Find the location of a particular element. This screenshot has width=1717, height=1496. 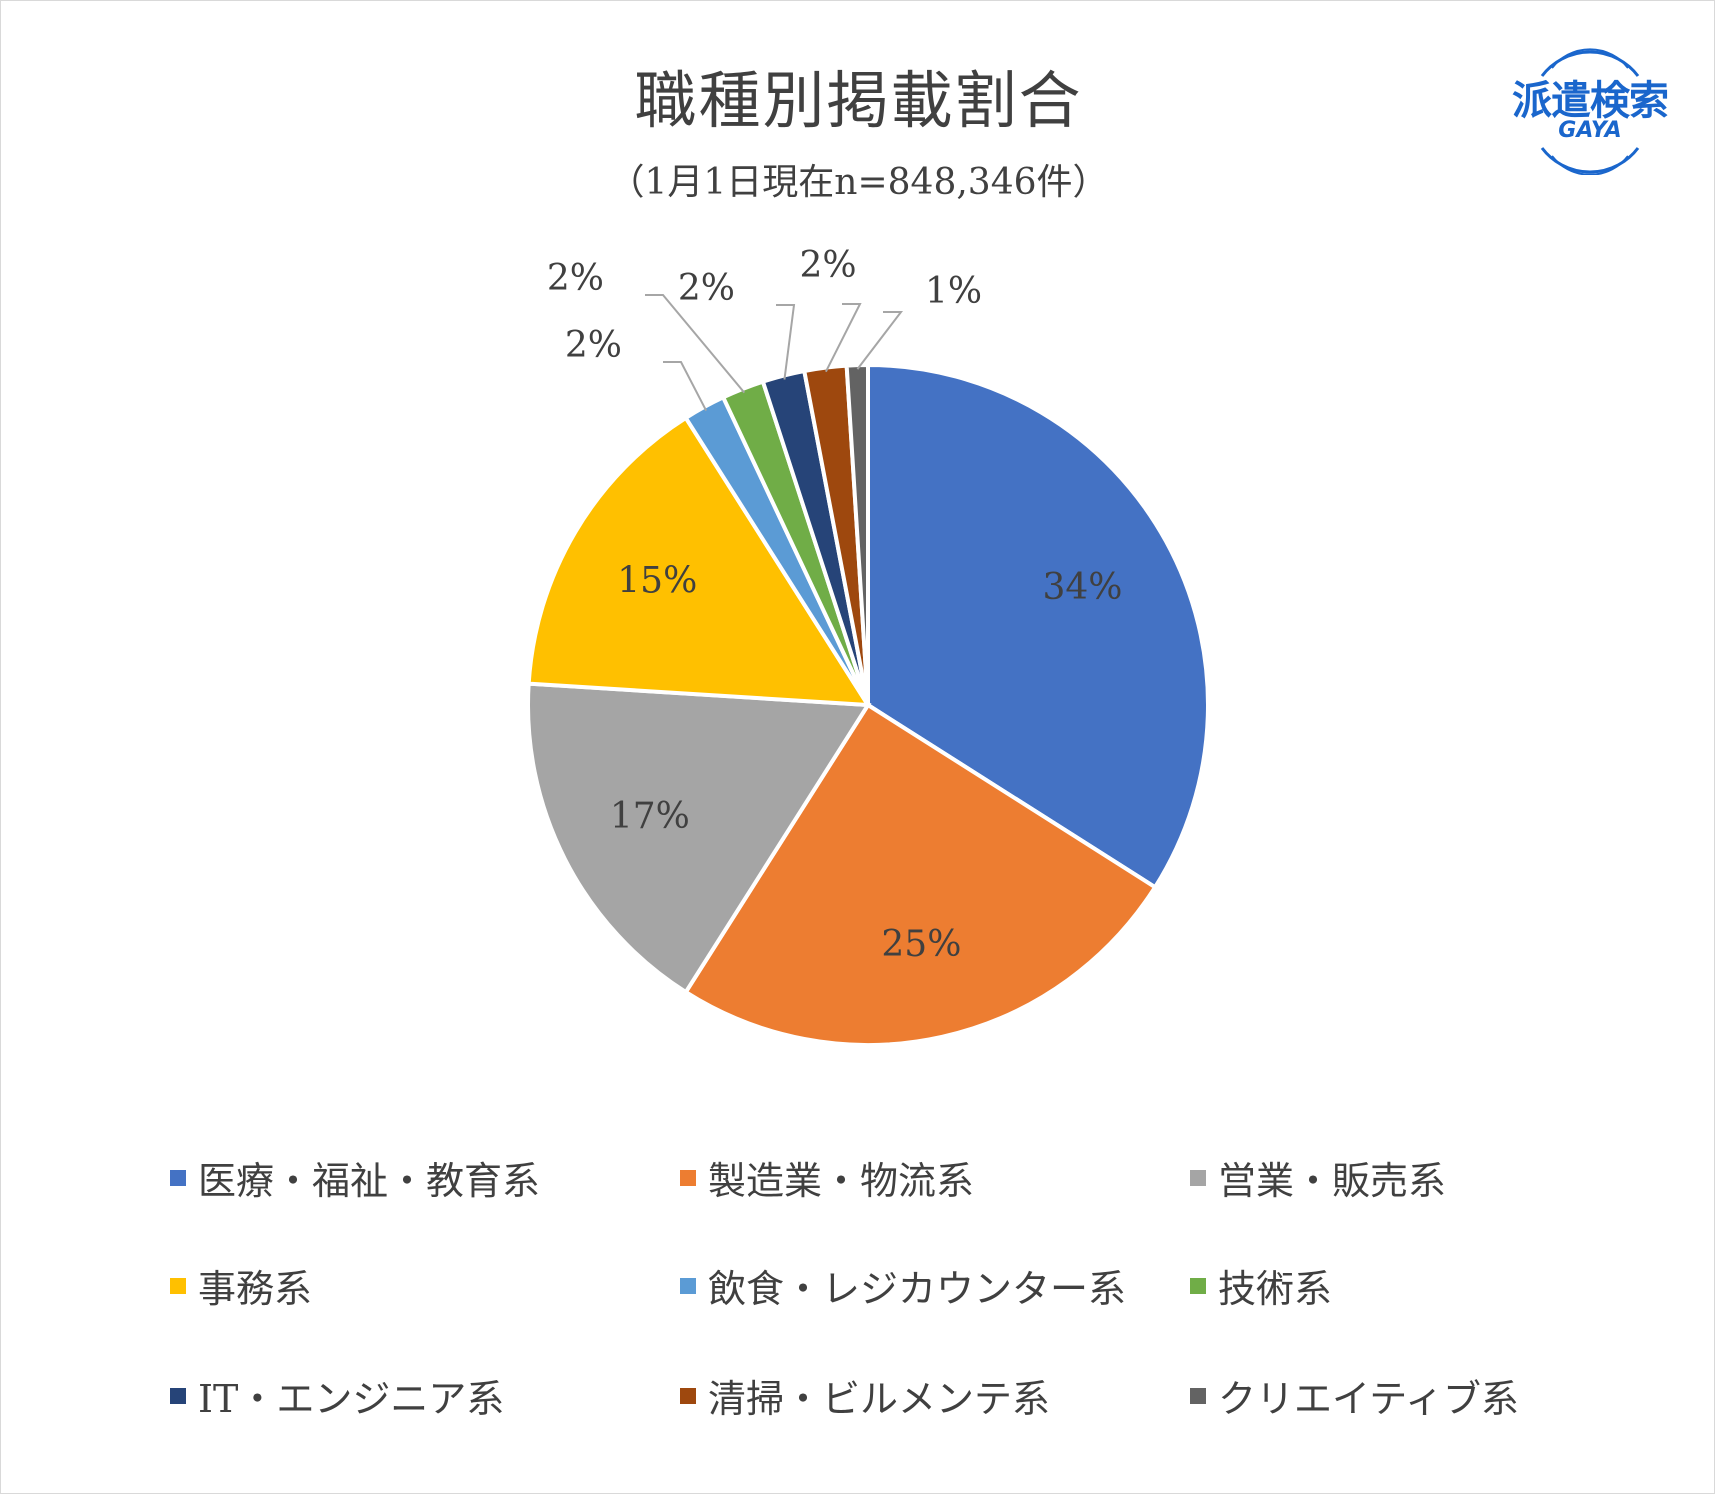

legend-item: 技術系 is located at coordinates (1261, 1285).